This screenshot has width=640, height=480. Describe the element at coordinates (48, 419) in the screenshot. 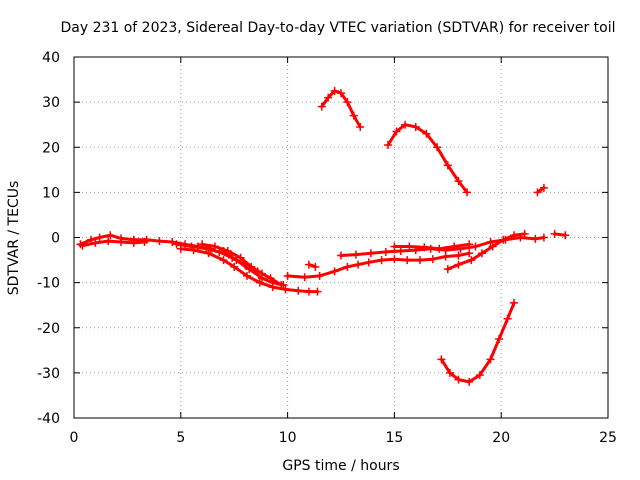

I see `y-tick-label: -40` at that location.